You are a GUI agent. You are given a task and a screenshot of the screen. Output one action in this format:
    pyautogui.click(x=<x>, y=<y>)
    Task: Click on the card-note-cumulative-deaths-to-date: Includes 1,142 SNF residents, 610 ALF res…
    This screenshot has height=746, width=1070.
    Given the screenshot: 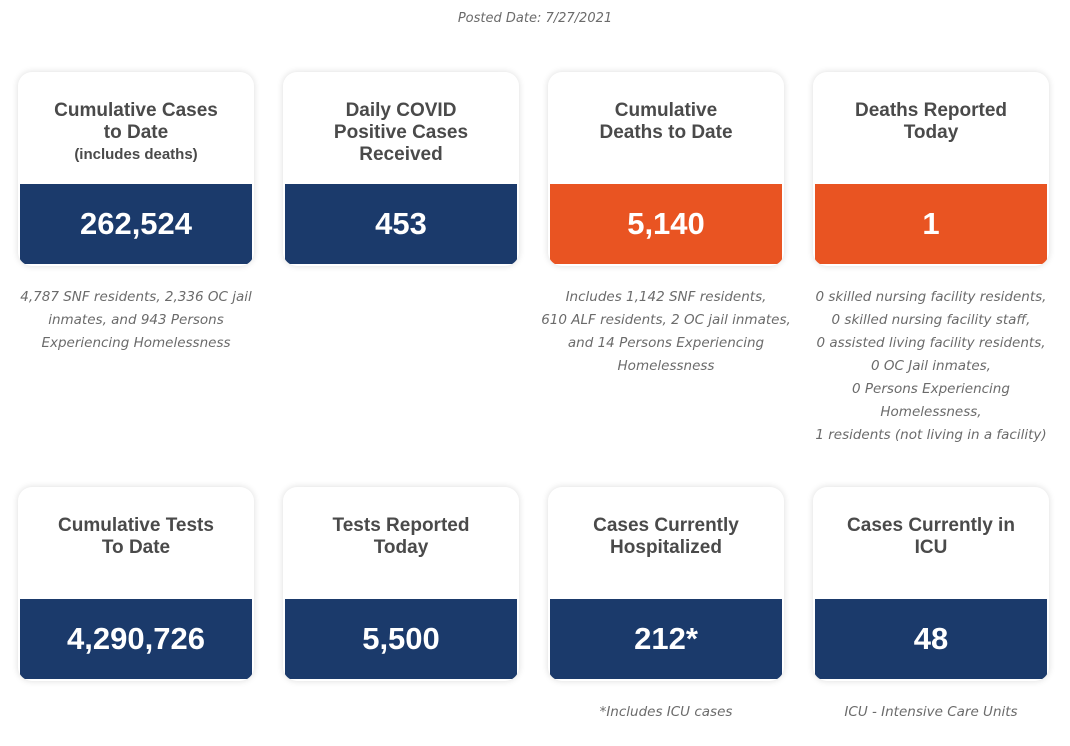 What is the action you would take?
    pyautogui.click(x=666, y=332)
    